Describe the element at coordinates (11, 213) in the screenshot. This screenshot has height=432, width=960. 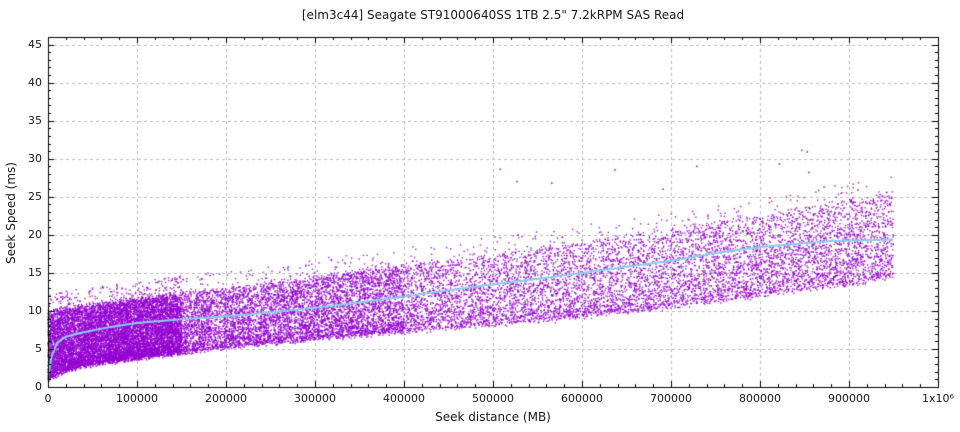
I see `y-axis-label: Seek Speed (ms)` at that location.